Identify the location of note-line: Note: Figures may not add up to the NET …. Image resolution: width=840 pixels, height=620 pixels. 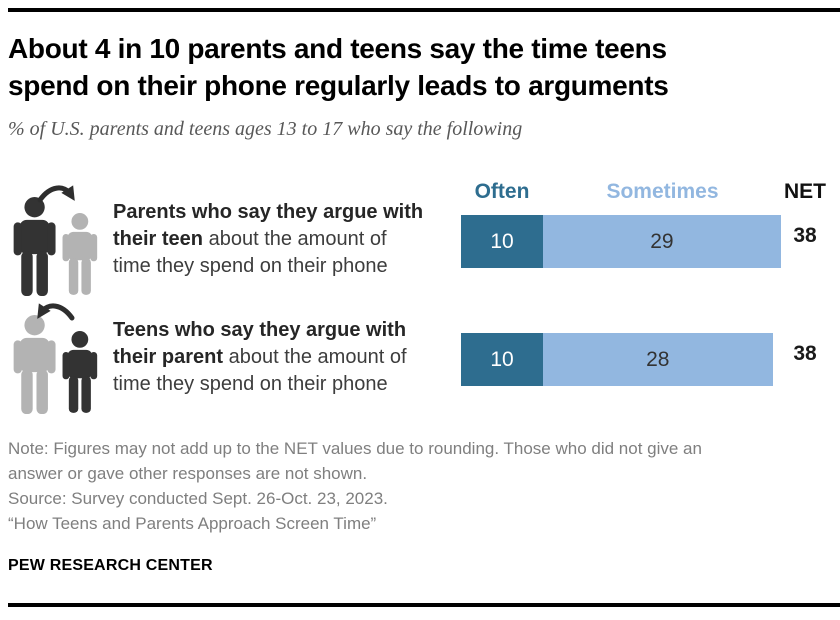
(355, 448).